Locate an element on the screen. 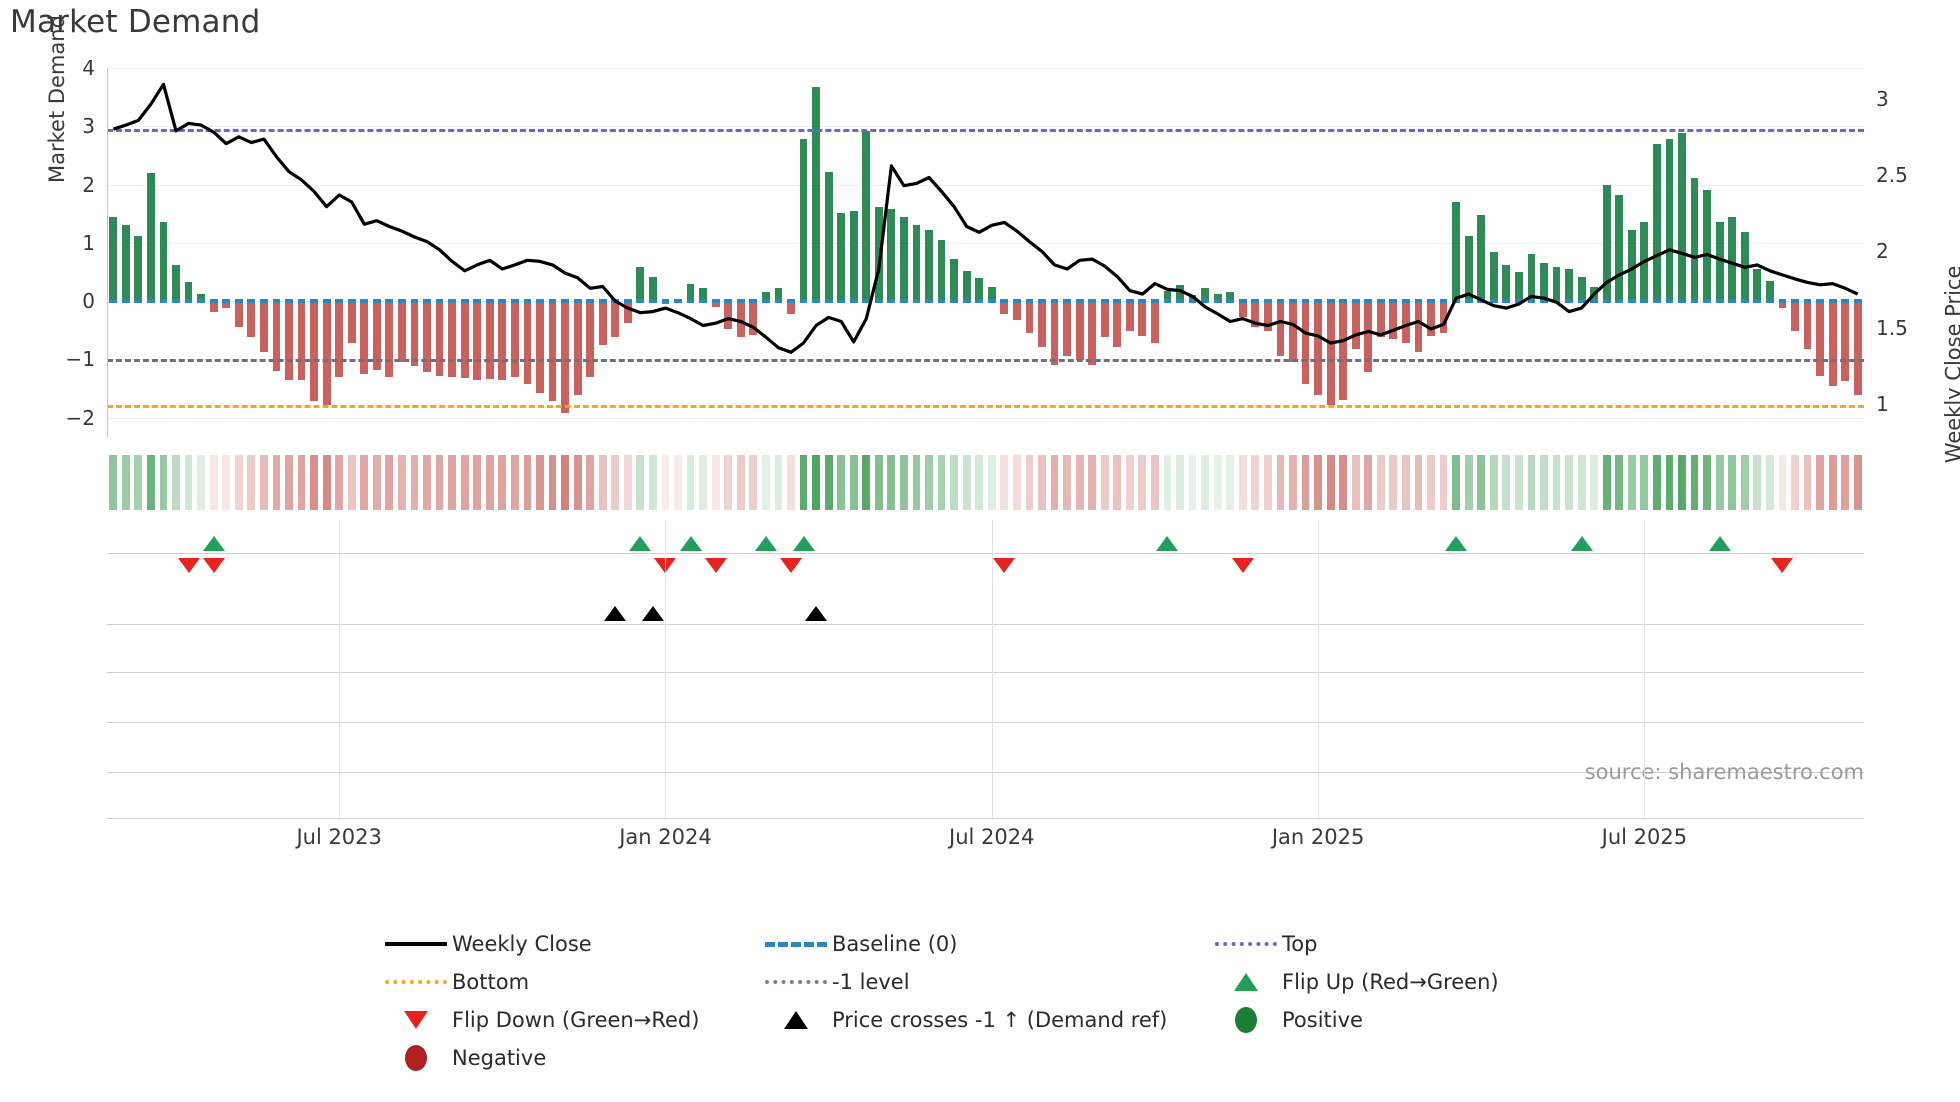 The width and height of the screenshot is (1960, 1102). price-cross-marker is located at coordinates (615, 613).